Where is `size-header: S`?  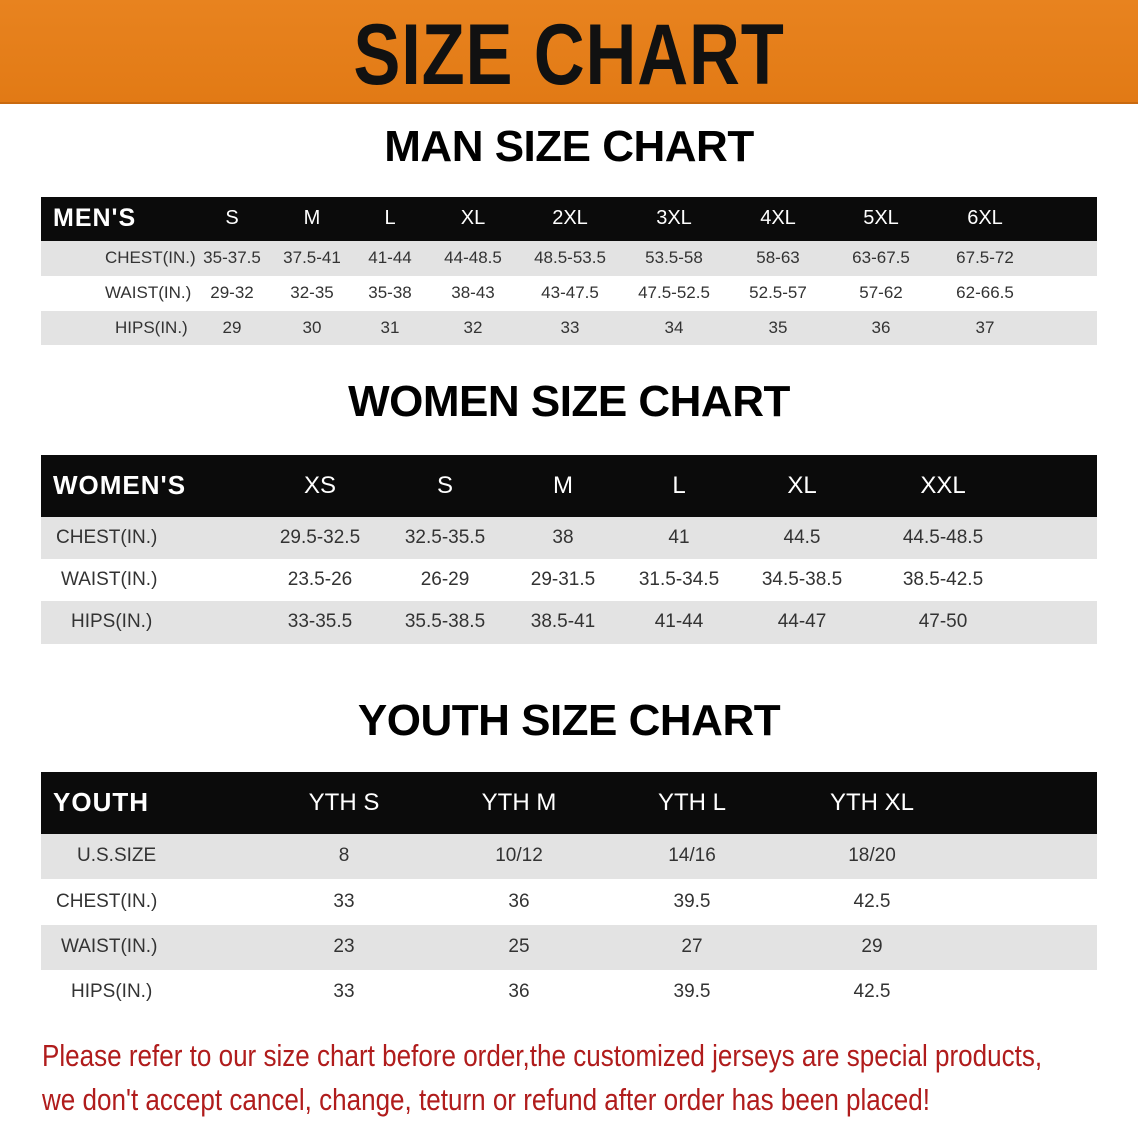
size-header: S is located at coordinates (232, 218).